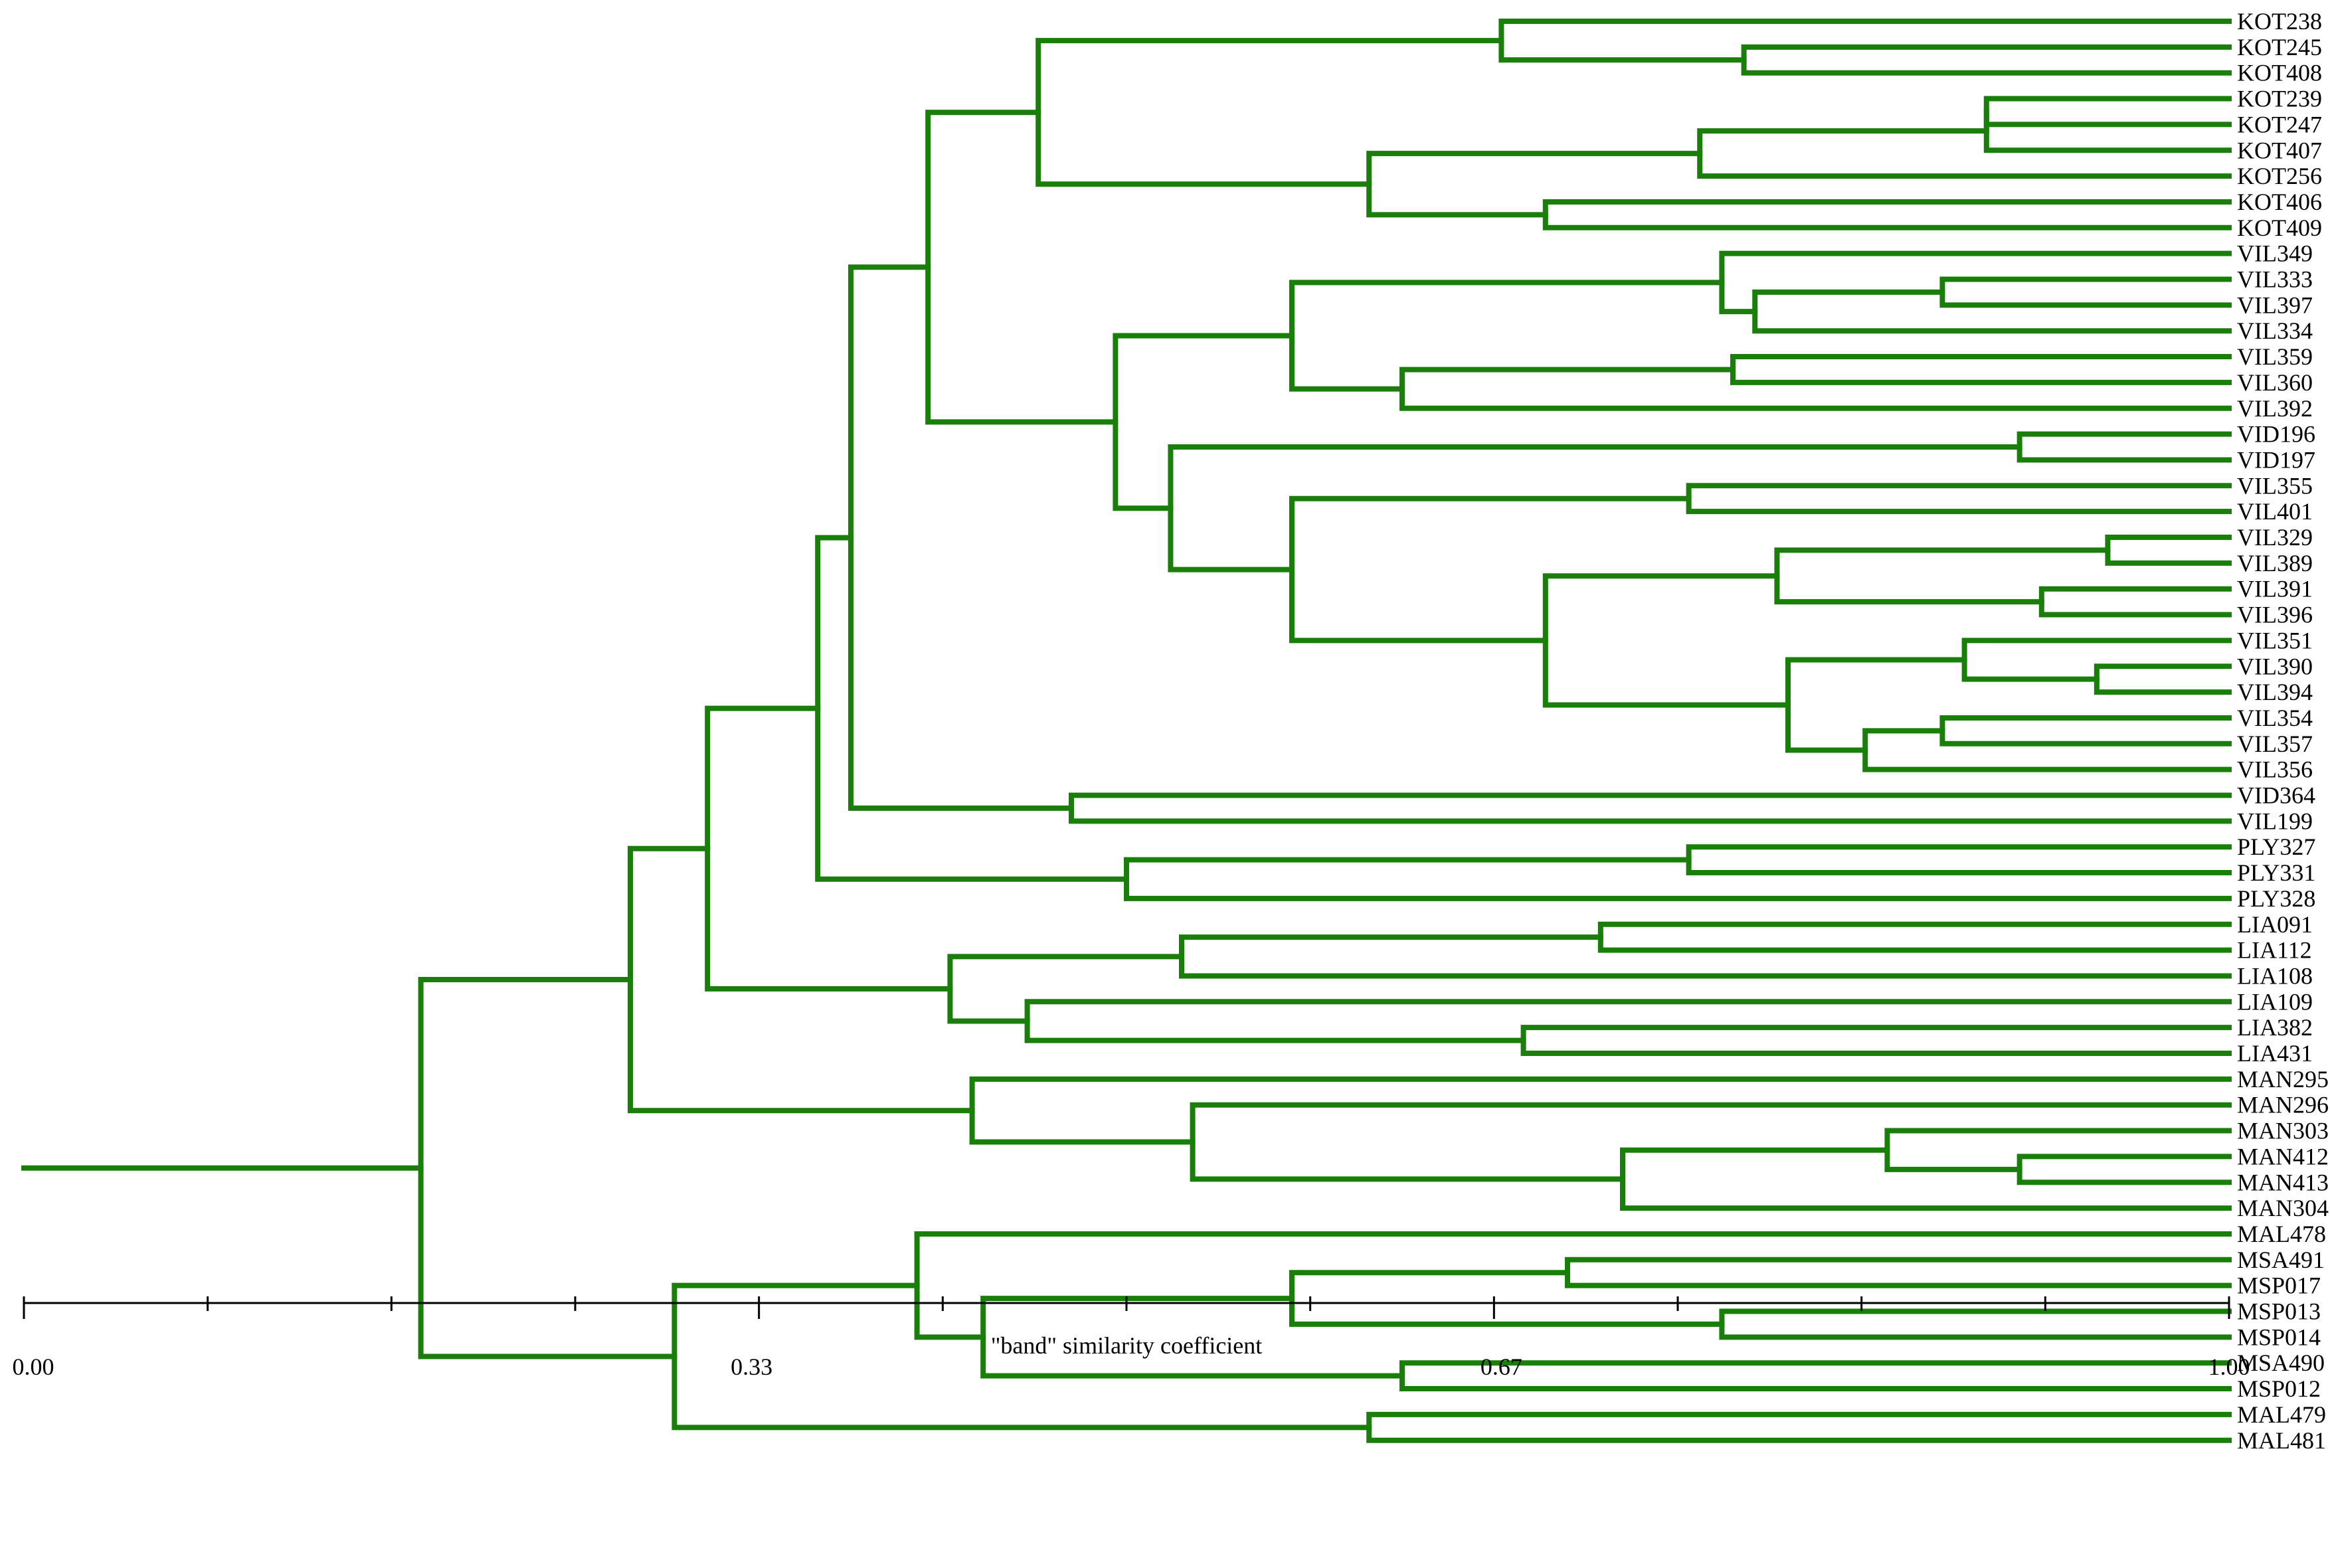 The width and height of the screenshot is (2330, 1568). I want to click on leaf-label-vil390: VIL390, so click(2275, 666).